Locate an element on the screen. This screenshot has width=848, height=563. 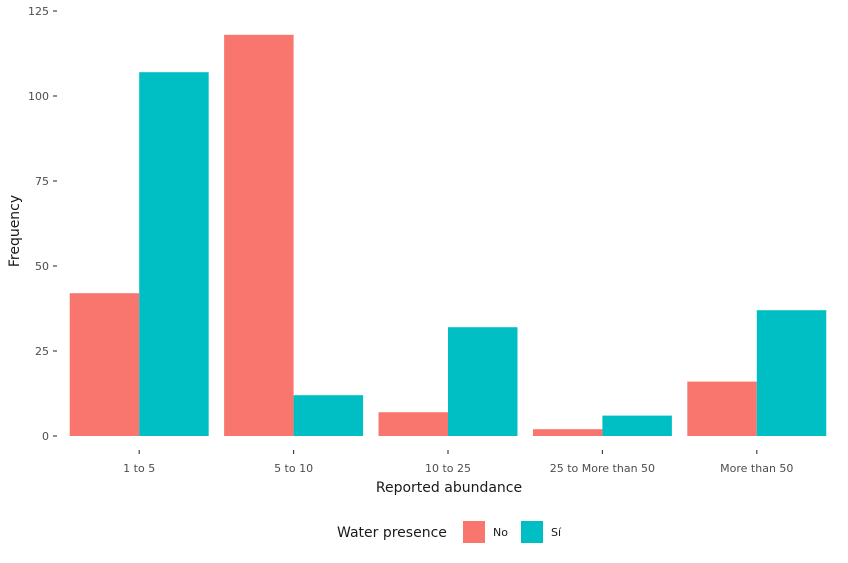
legend-label: Sí is located at coordinates (556, 532).